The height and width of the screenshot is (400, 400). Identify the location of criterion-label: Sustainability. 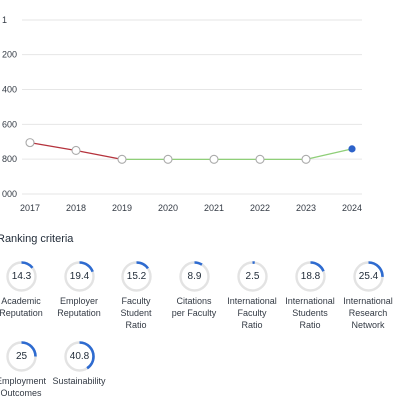
(79, 381).